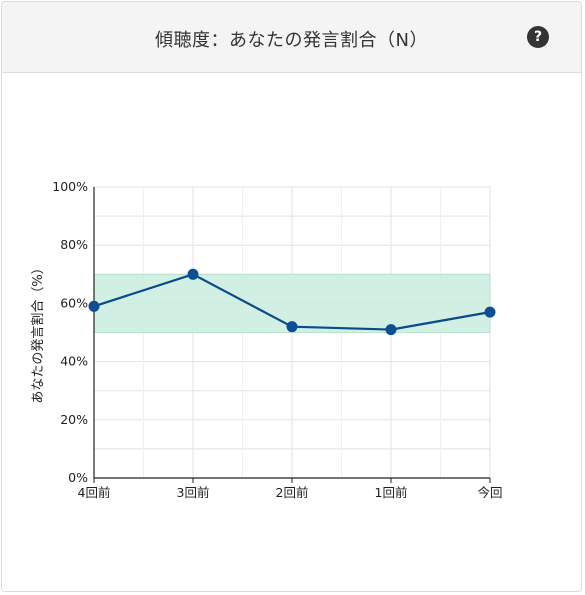 The width and height of the screenshot is (585, 595). Describe the element at coordinates (391, 492) in the screenshot. I see `x-tick-label: 1回前` at that location.